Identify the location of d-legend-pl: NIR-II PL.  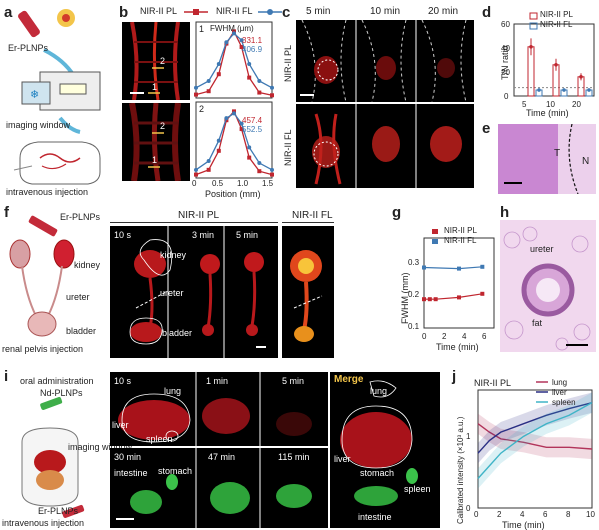
(556, 14).